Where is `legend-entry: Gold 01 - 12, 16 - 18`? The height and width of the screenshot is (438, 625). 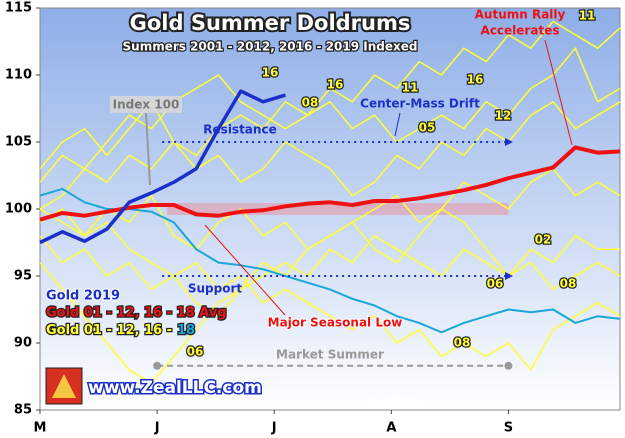 legend-entry: Gold 01 - 12, 16 - 18 is located at coordinates (120, 330).